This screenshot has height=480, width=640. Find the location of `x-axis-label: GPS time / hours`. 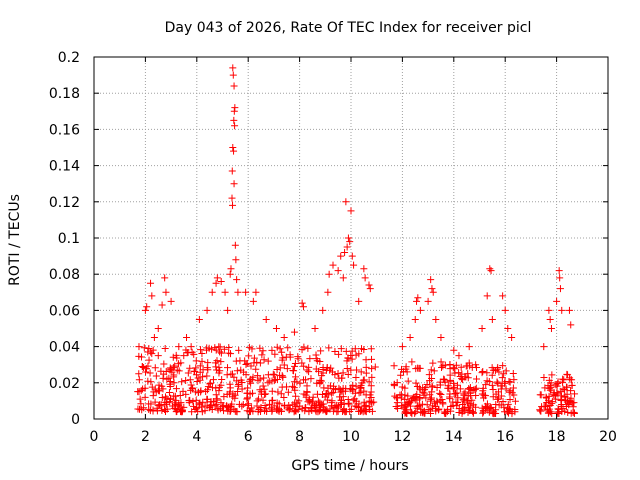

x-axis-label: GPS time / hours is located at coordinates (349, 466).